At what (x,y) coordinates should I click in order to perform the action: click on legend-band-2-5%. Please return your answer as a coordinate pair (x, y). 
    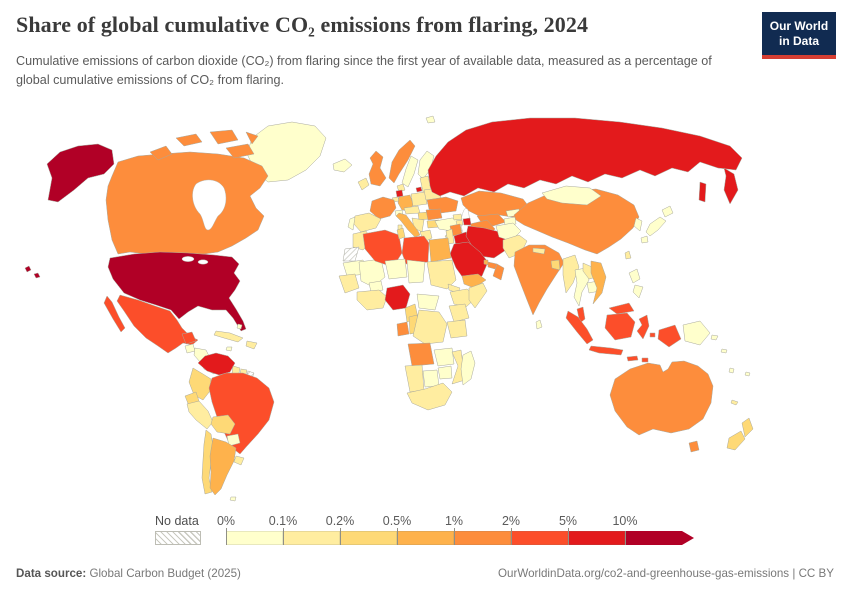
    Looking at the image, I should click on (539, 536).